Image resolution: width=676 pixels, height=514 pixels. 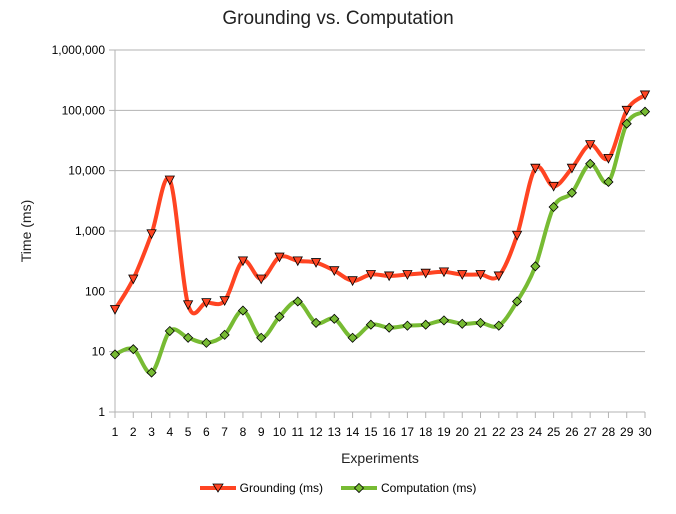 I want to click on x-tick-label: 24, so click(x=536, y=432).